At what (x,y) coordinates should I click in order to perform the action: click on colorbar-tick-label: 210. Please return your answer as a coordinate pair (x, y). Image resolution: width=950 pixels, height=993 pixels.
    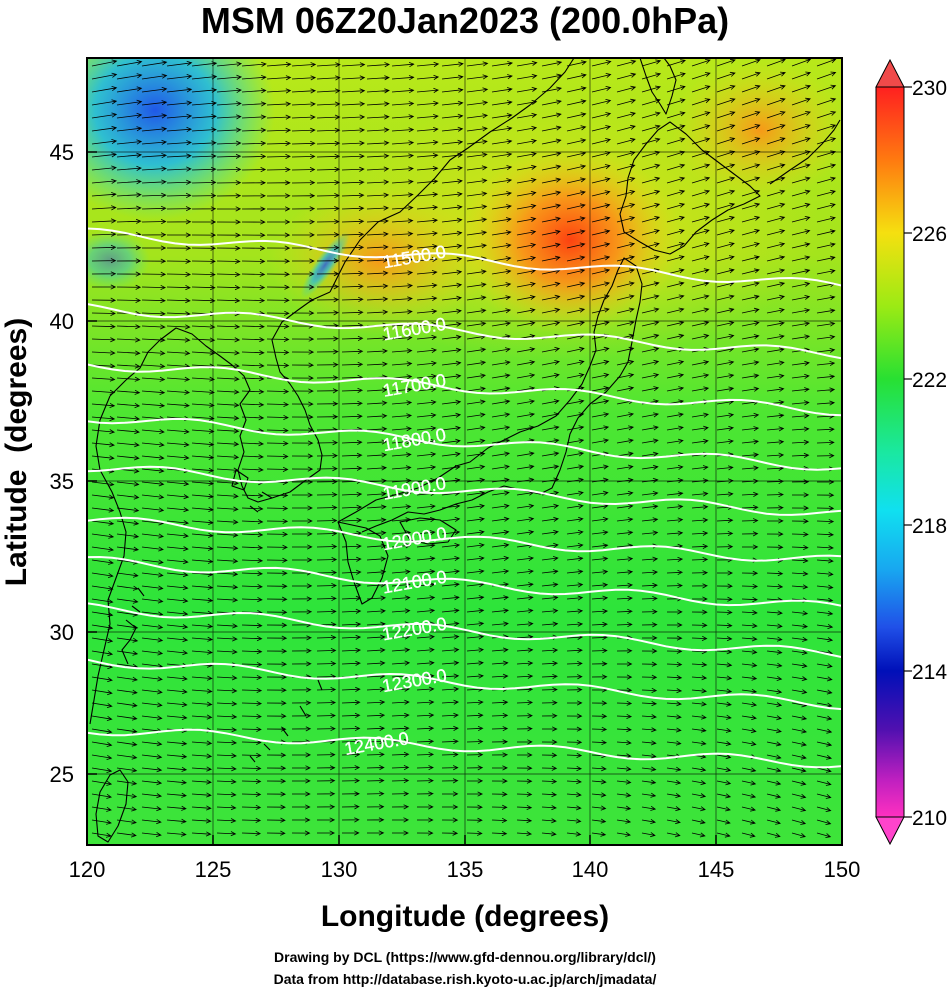
    Looking at the image, I should click on (929, 818).